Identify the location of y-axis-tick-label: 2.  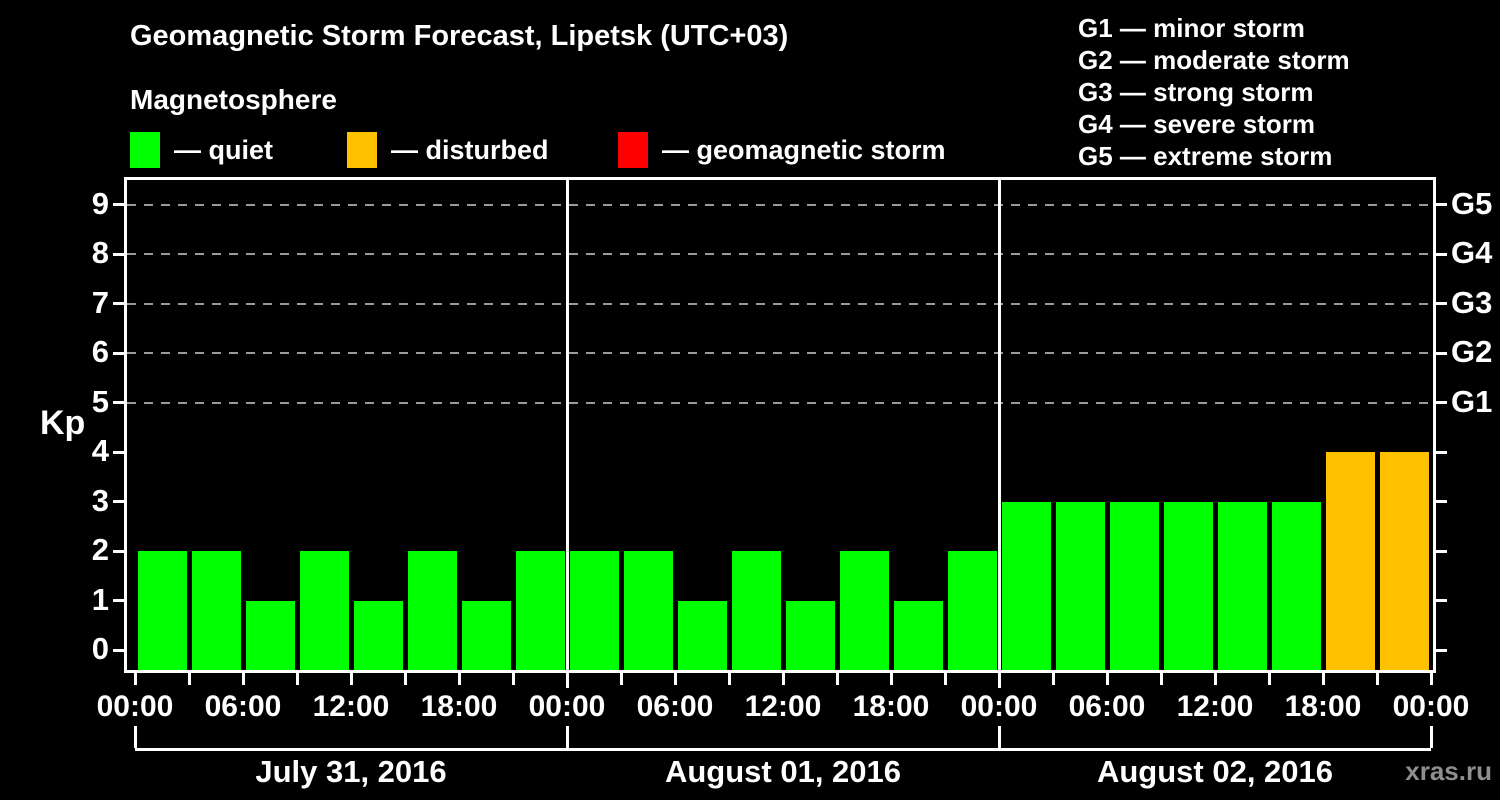
(100, 550).